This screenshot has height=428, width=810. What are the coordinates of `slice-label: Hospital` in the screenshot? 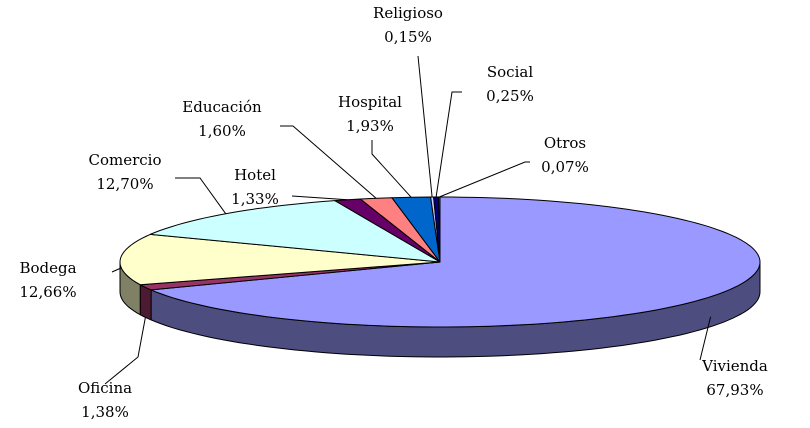 It's located at (370, 102).